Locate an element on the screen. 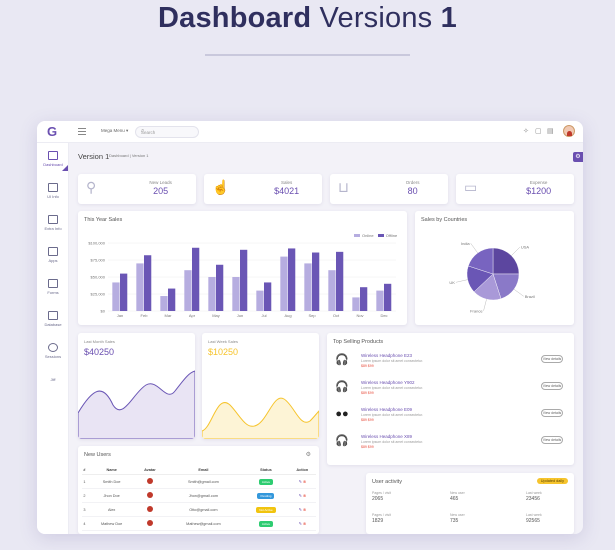  sidebar-item-database: Database is located at coordinates (53, 319).